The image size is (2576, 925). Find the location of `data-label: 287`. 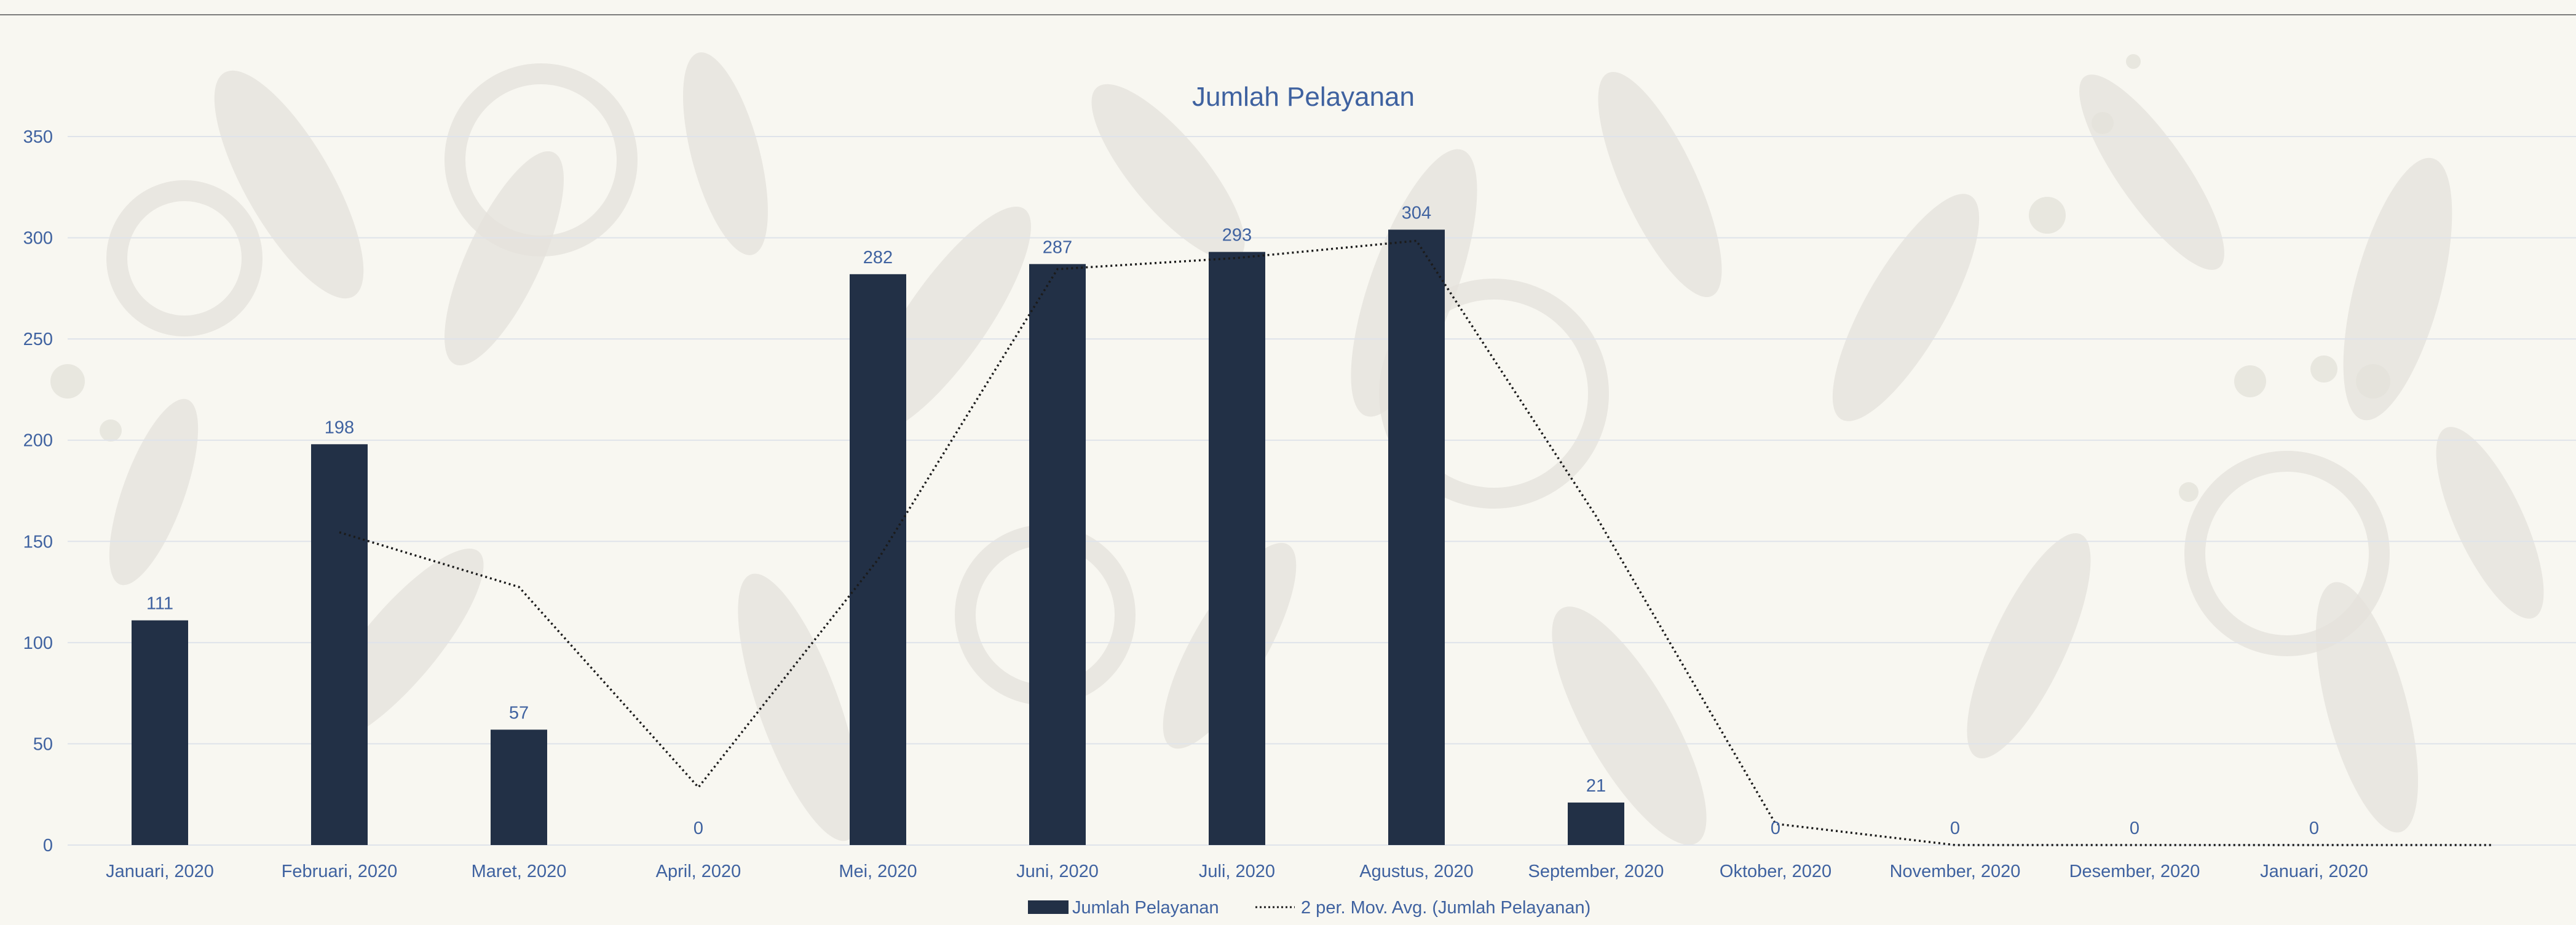

data-label: 287 is located at coordinates (1057, 247).